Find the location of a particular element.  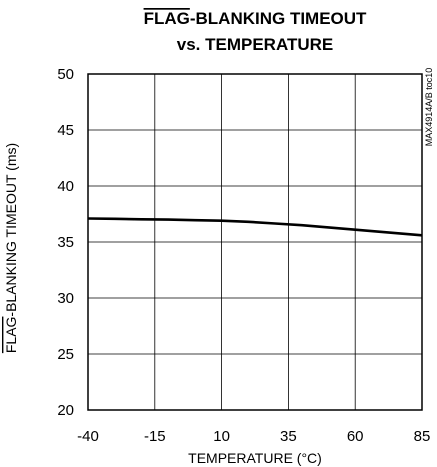

x-tick-labels: -40 -15 10 35 60 85 is located at coordinates (253, 436).